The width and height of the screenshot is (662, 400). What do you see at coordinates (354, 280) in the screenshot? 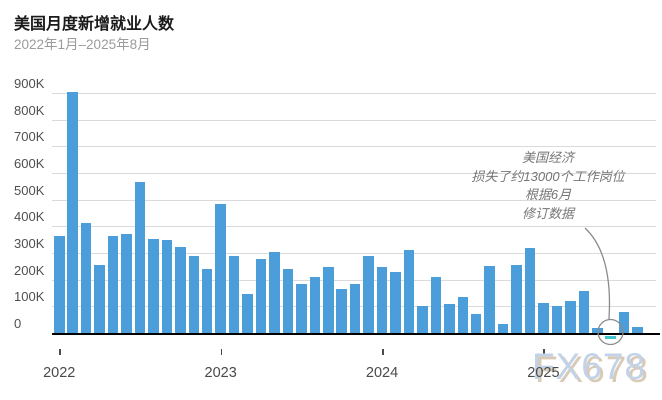
I see `gridline-200k` at bounding box center [354, 280].